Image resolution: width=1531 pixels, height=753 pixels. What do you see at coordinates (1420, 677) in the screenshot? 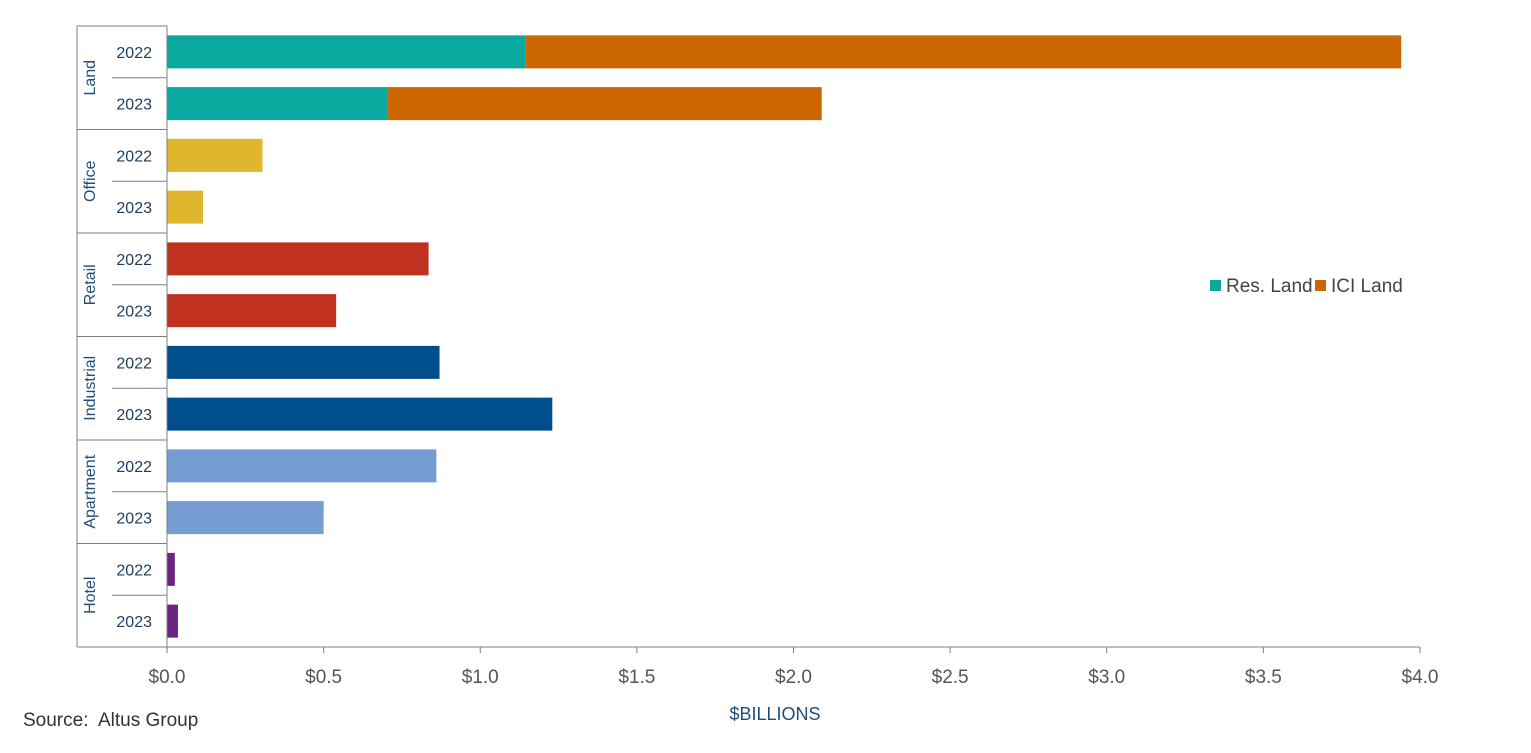
I see `x-tick-label: $4.0` at bounding box center [1420, 677].